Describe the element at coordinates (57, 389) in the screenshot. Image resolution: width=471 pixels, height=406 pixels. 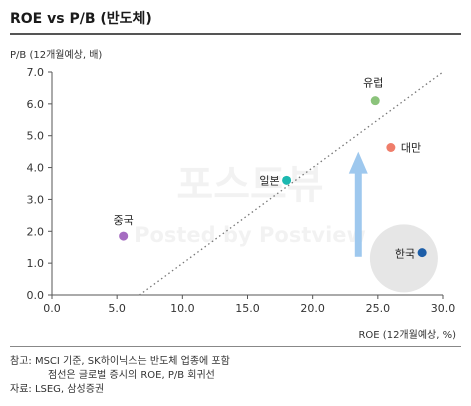
I see `note-line-3: 자료: LSEG, 삼성증권` at that location.